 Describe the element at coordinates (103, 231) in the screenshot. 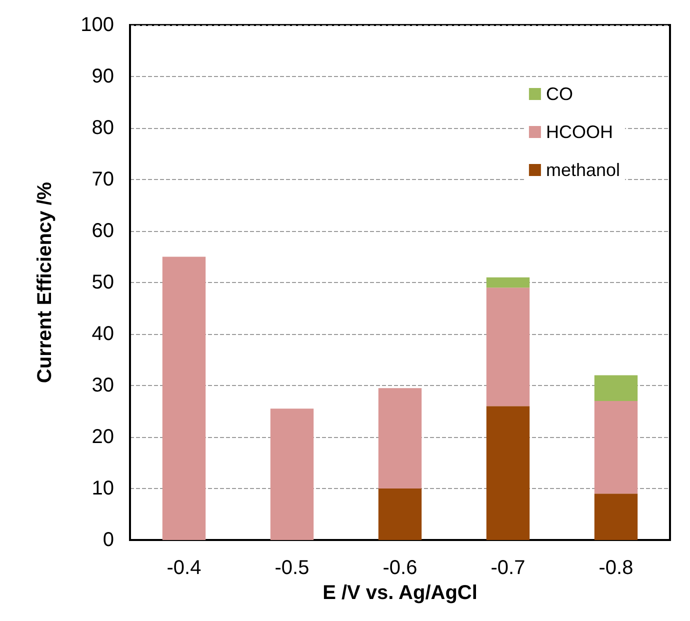

I see `y-tick-label: 60` at that location.